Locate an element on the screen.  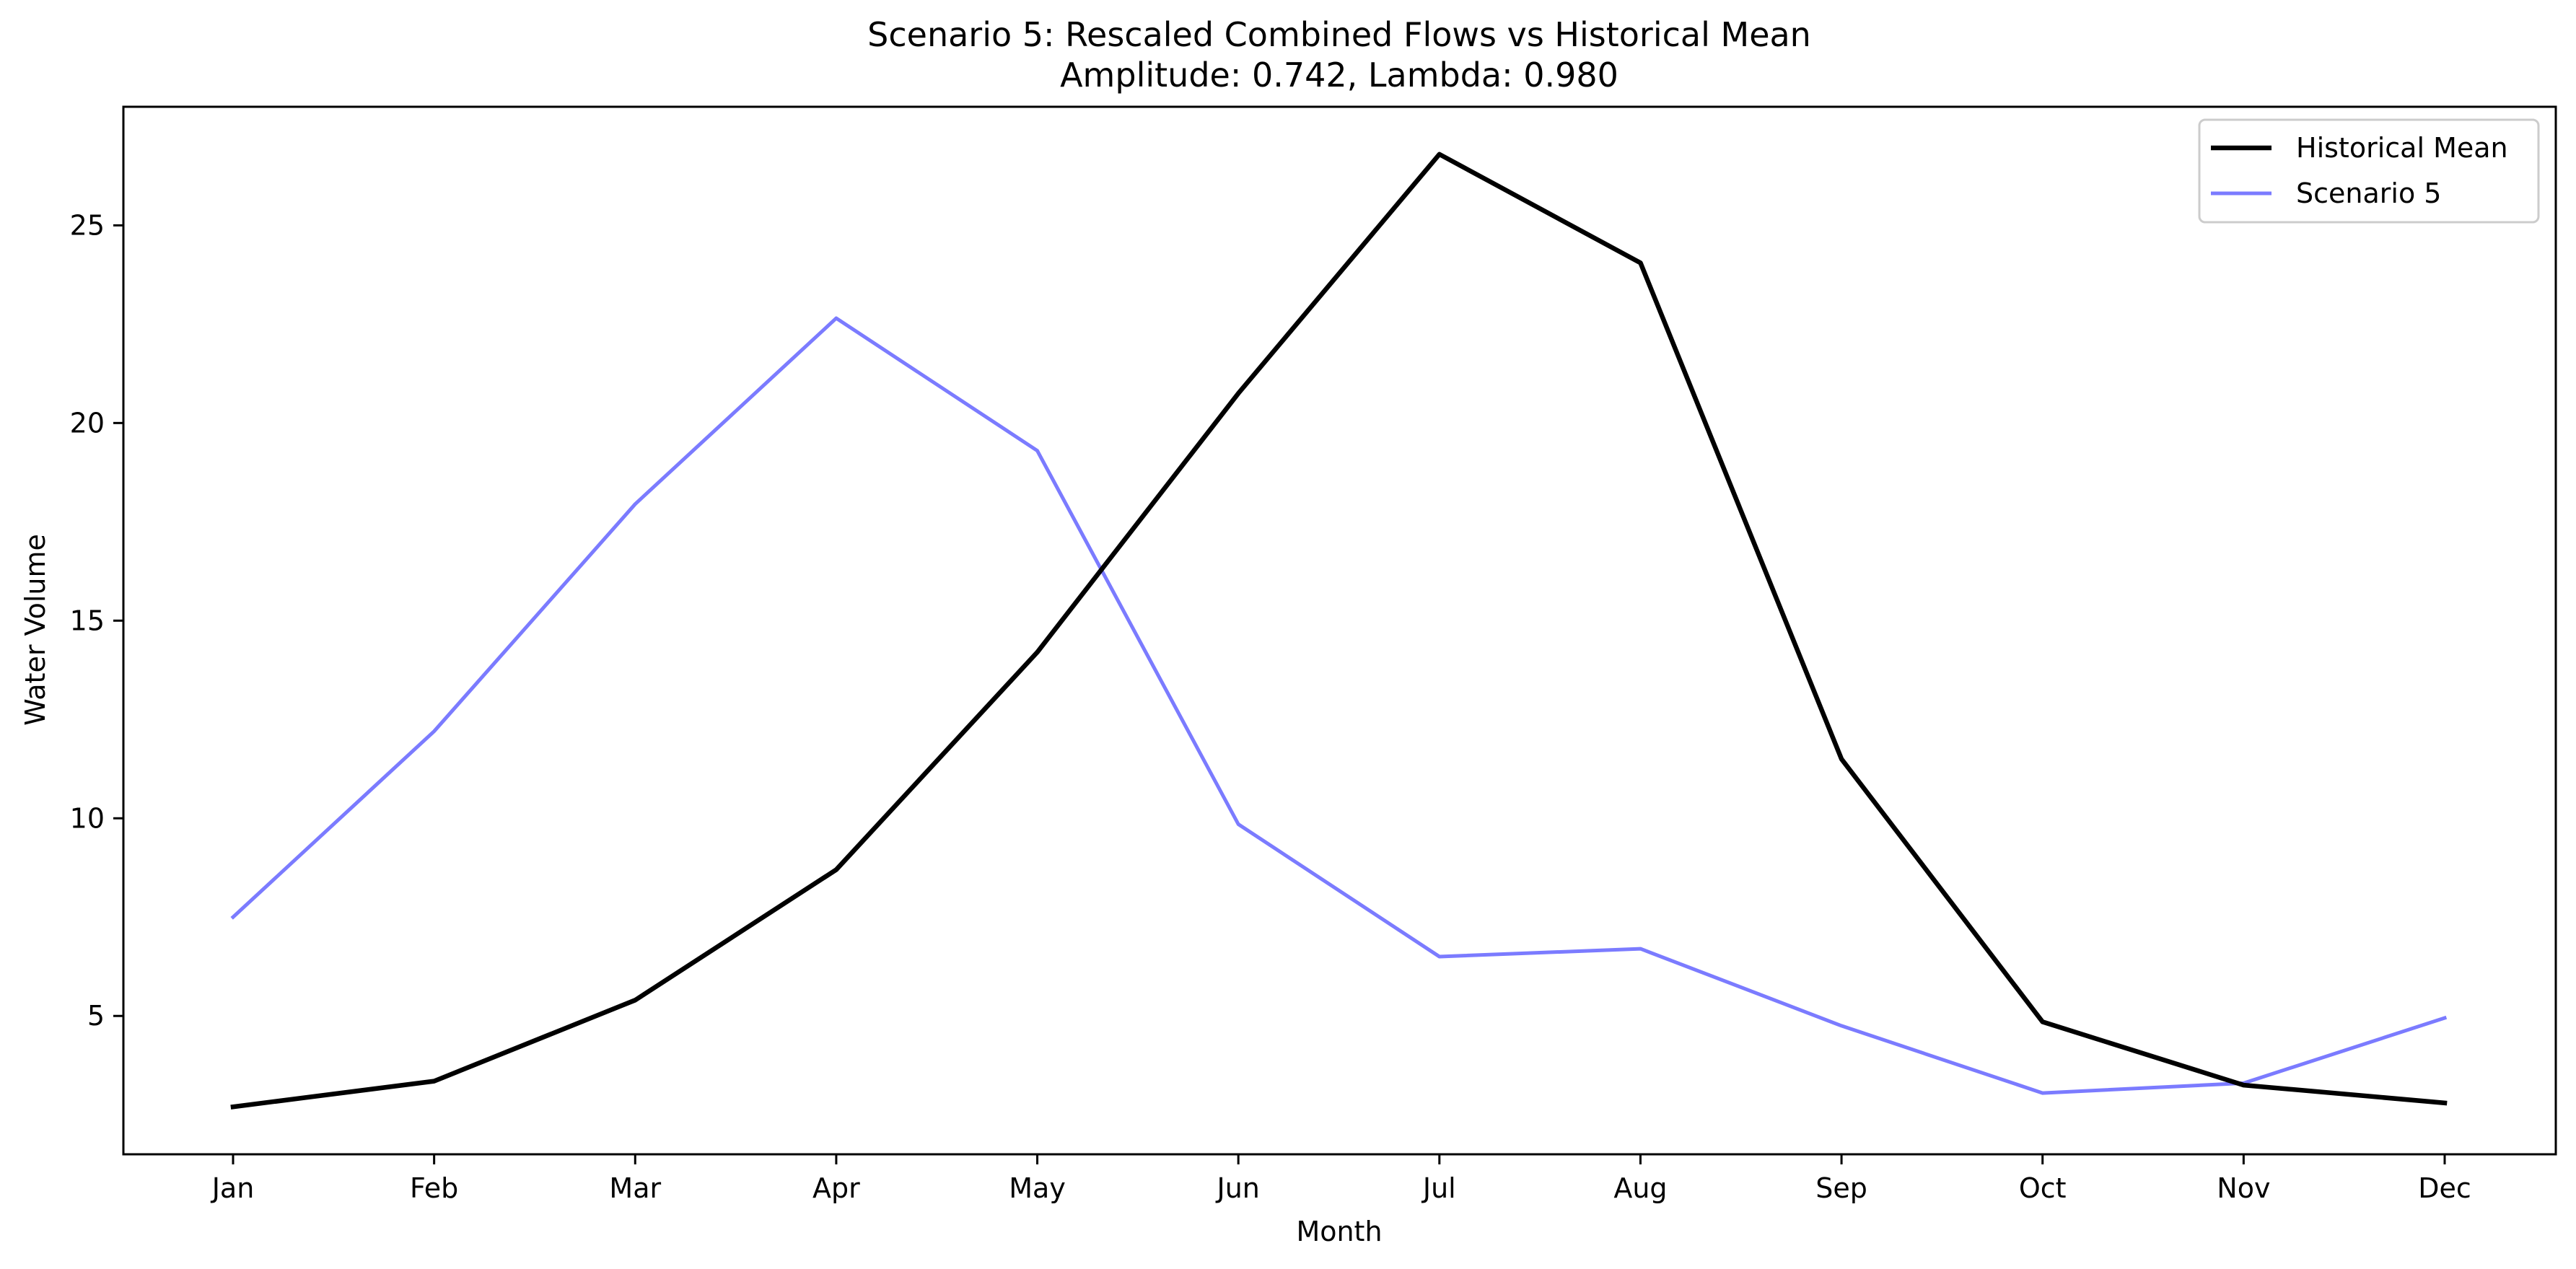
legend-label-scenario-5: Scenario 5 is located at coordinates (2368, 193).